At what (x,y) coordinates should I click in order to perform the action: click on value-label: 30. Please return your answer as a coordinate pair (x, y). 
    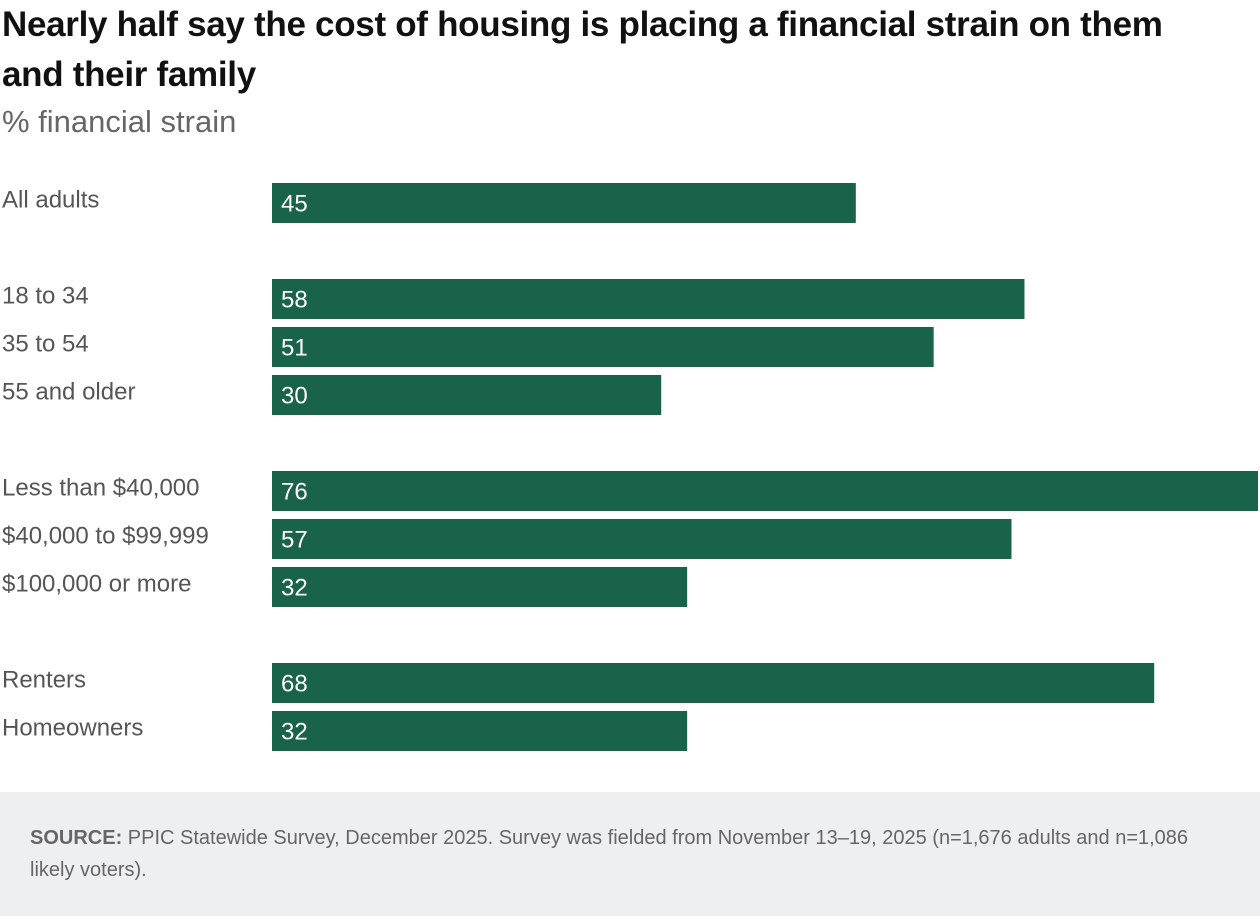
    Looking at the image, I should click on (294, 395).